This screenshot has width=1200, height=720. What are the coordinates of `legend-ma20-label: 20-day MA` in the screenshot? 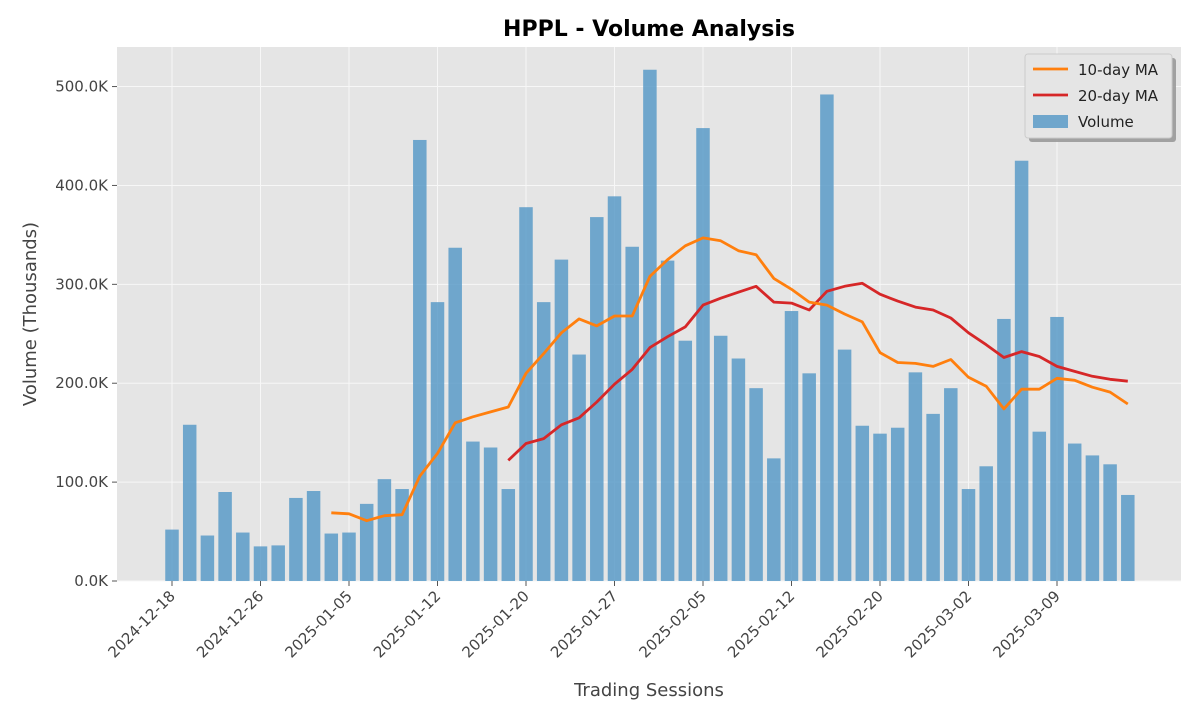 It's located at (1118, 96).